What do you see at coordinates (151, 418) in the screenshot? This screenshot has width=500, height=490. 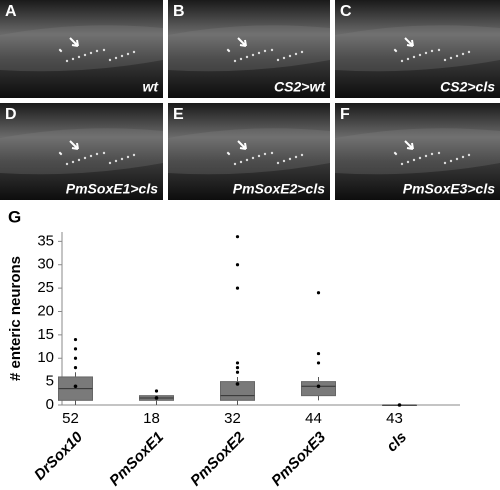 I see `count-label: 18` at bounding box center [151, 418].